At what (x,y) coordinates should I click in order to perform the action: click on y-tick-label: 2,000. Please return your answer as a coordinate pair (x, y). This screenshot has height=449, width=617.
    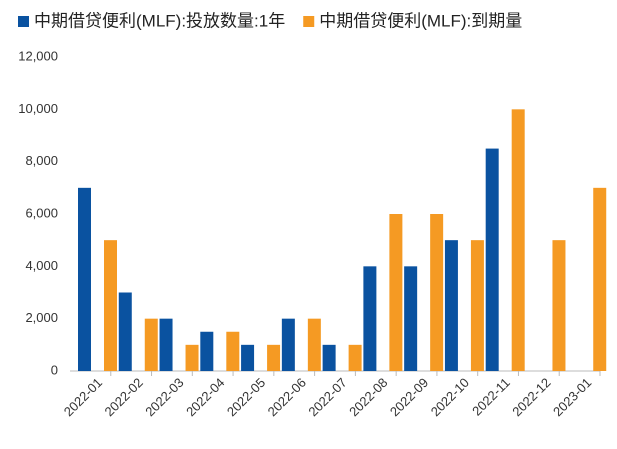
    Looking at the image, I should click on (41, 317).